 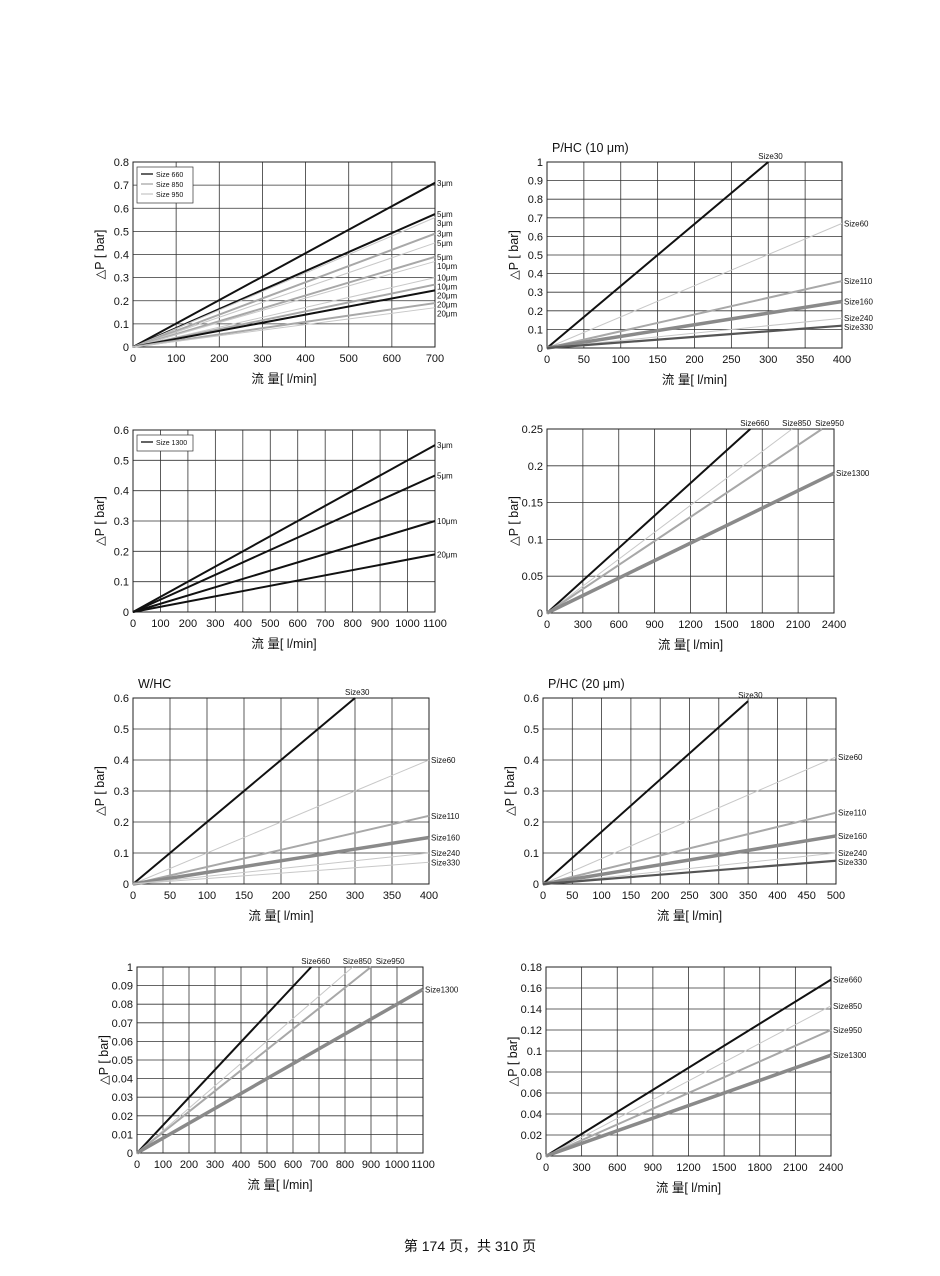 I want to click on x-tick-label: 0, so click(x=137, y=1165).